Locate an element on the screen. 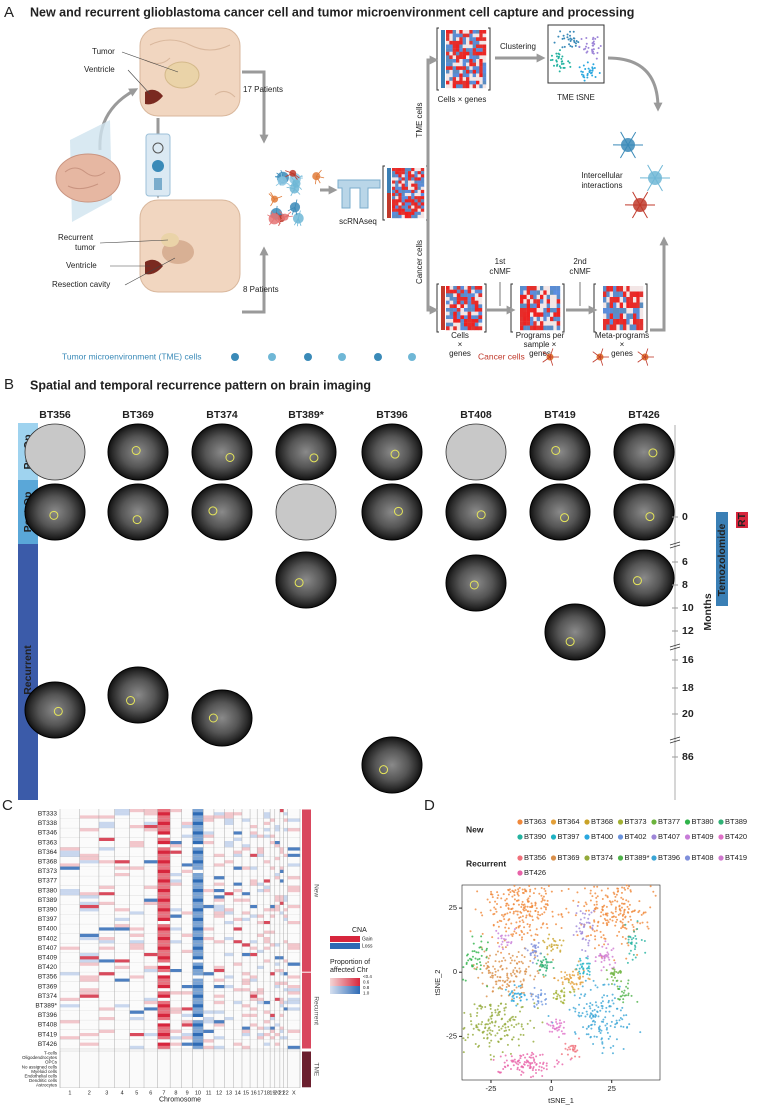 This screenshot has height=1110, width=760. legend-icons is located at coordinates (442, 356).